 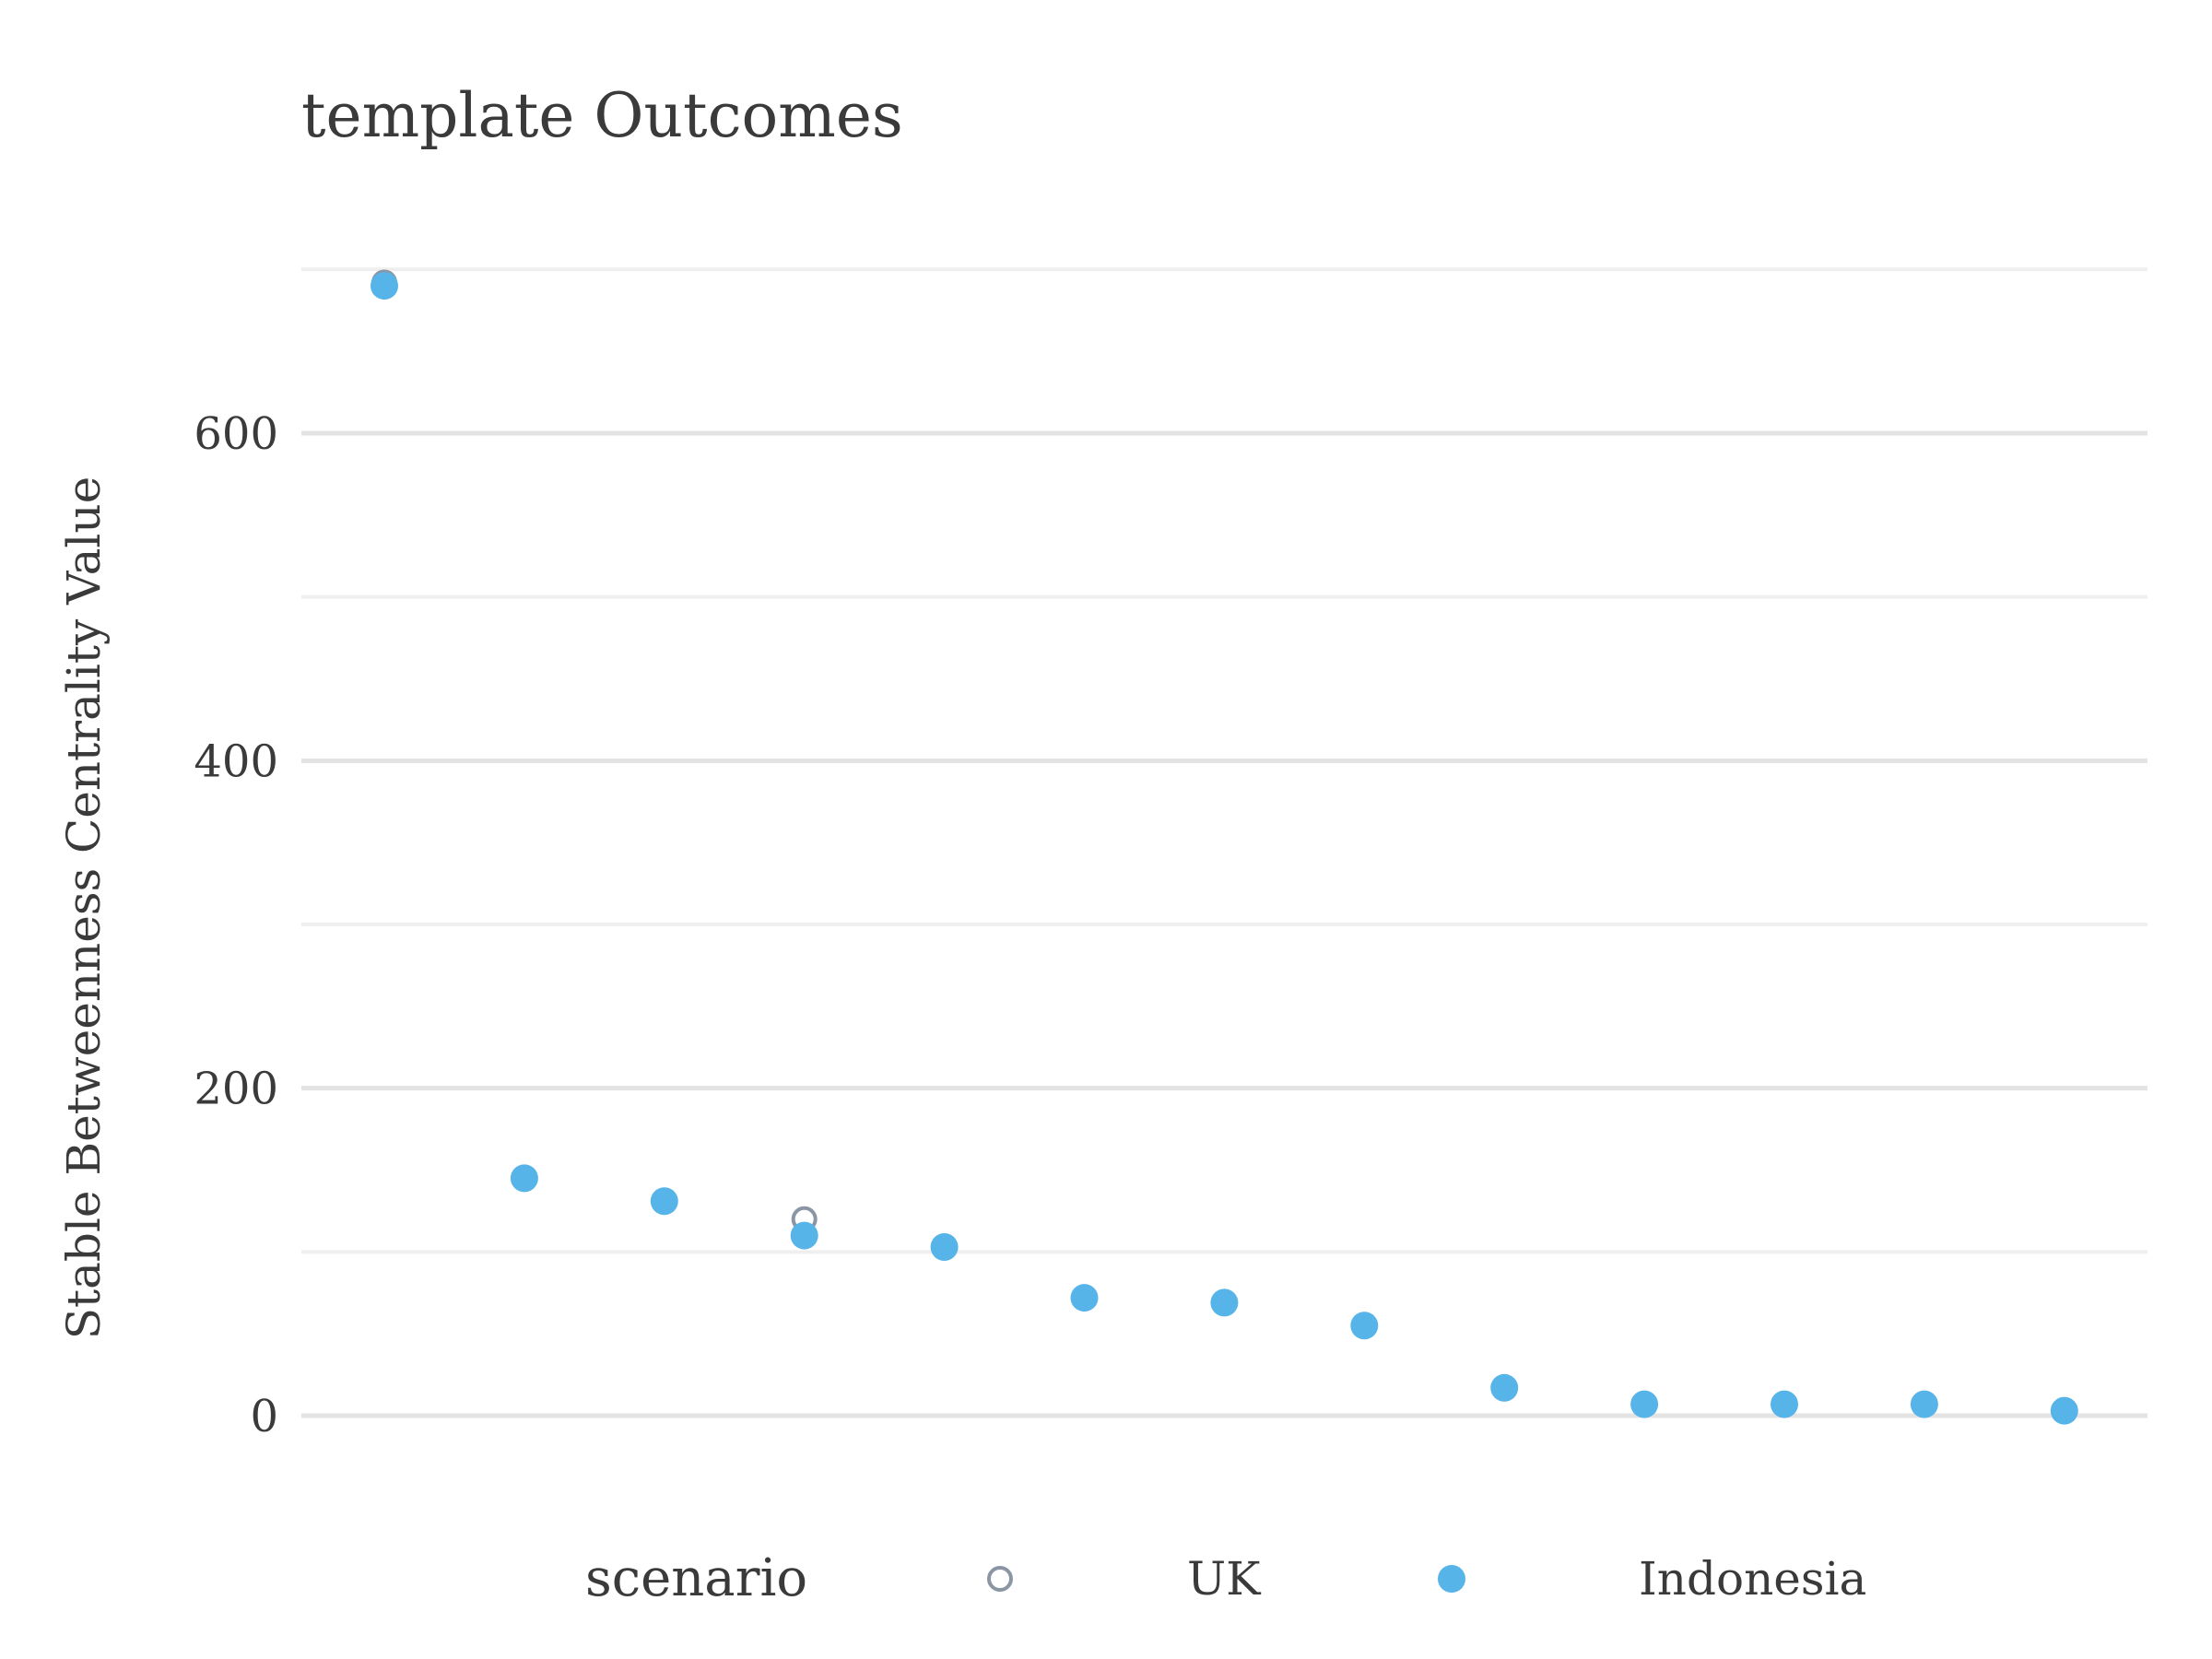 I want to click on y-tick-label: 200, so click(x=236, y=1089).